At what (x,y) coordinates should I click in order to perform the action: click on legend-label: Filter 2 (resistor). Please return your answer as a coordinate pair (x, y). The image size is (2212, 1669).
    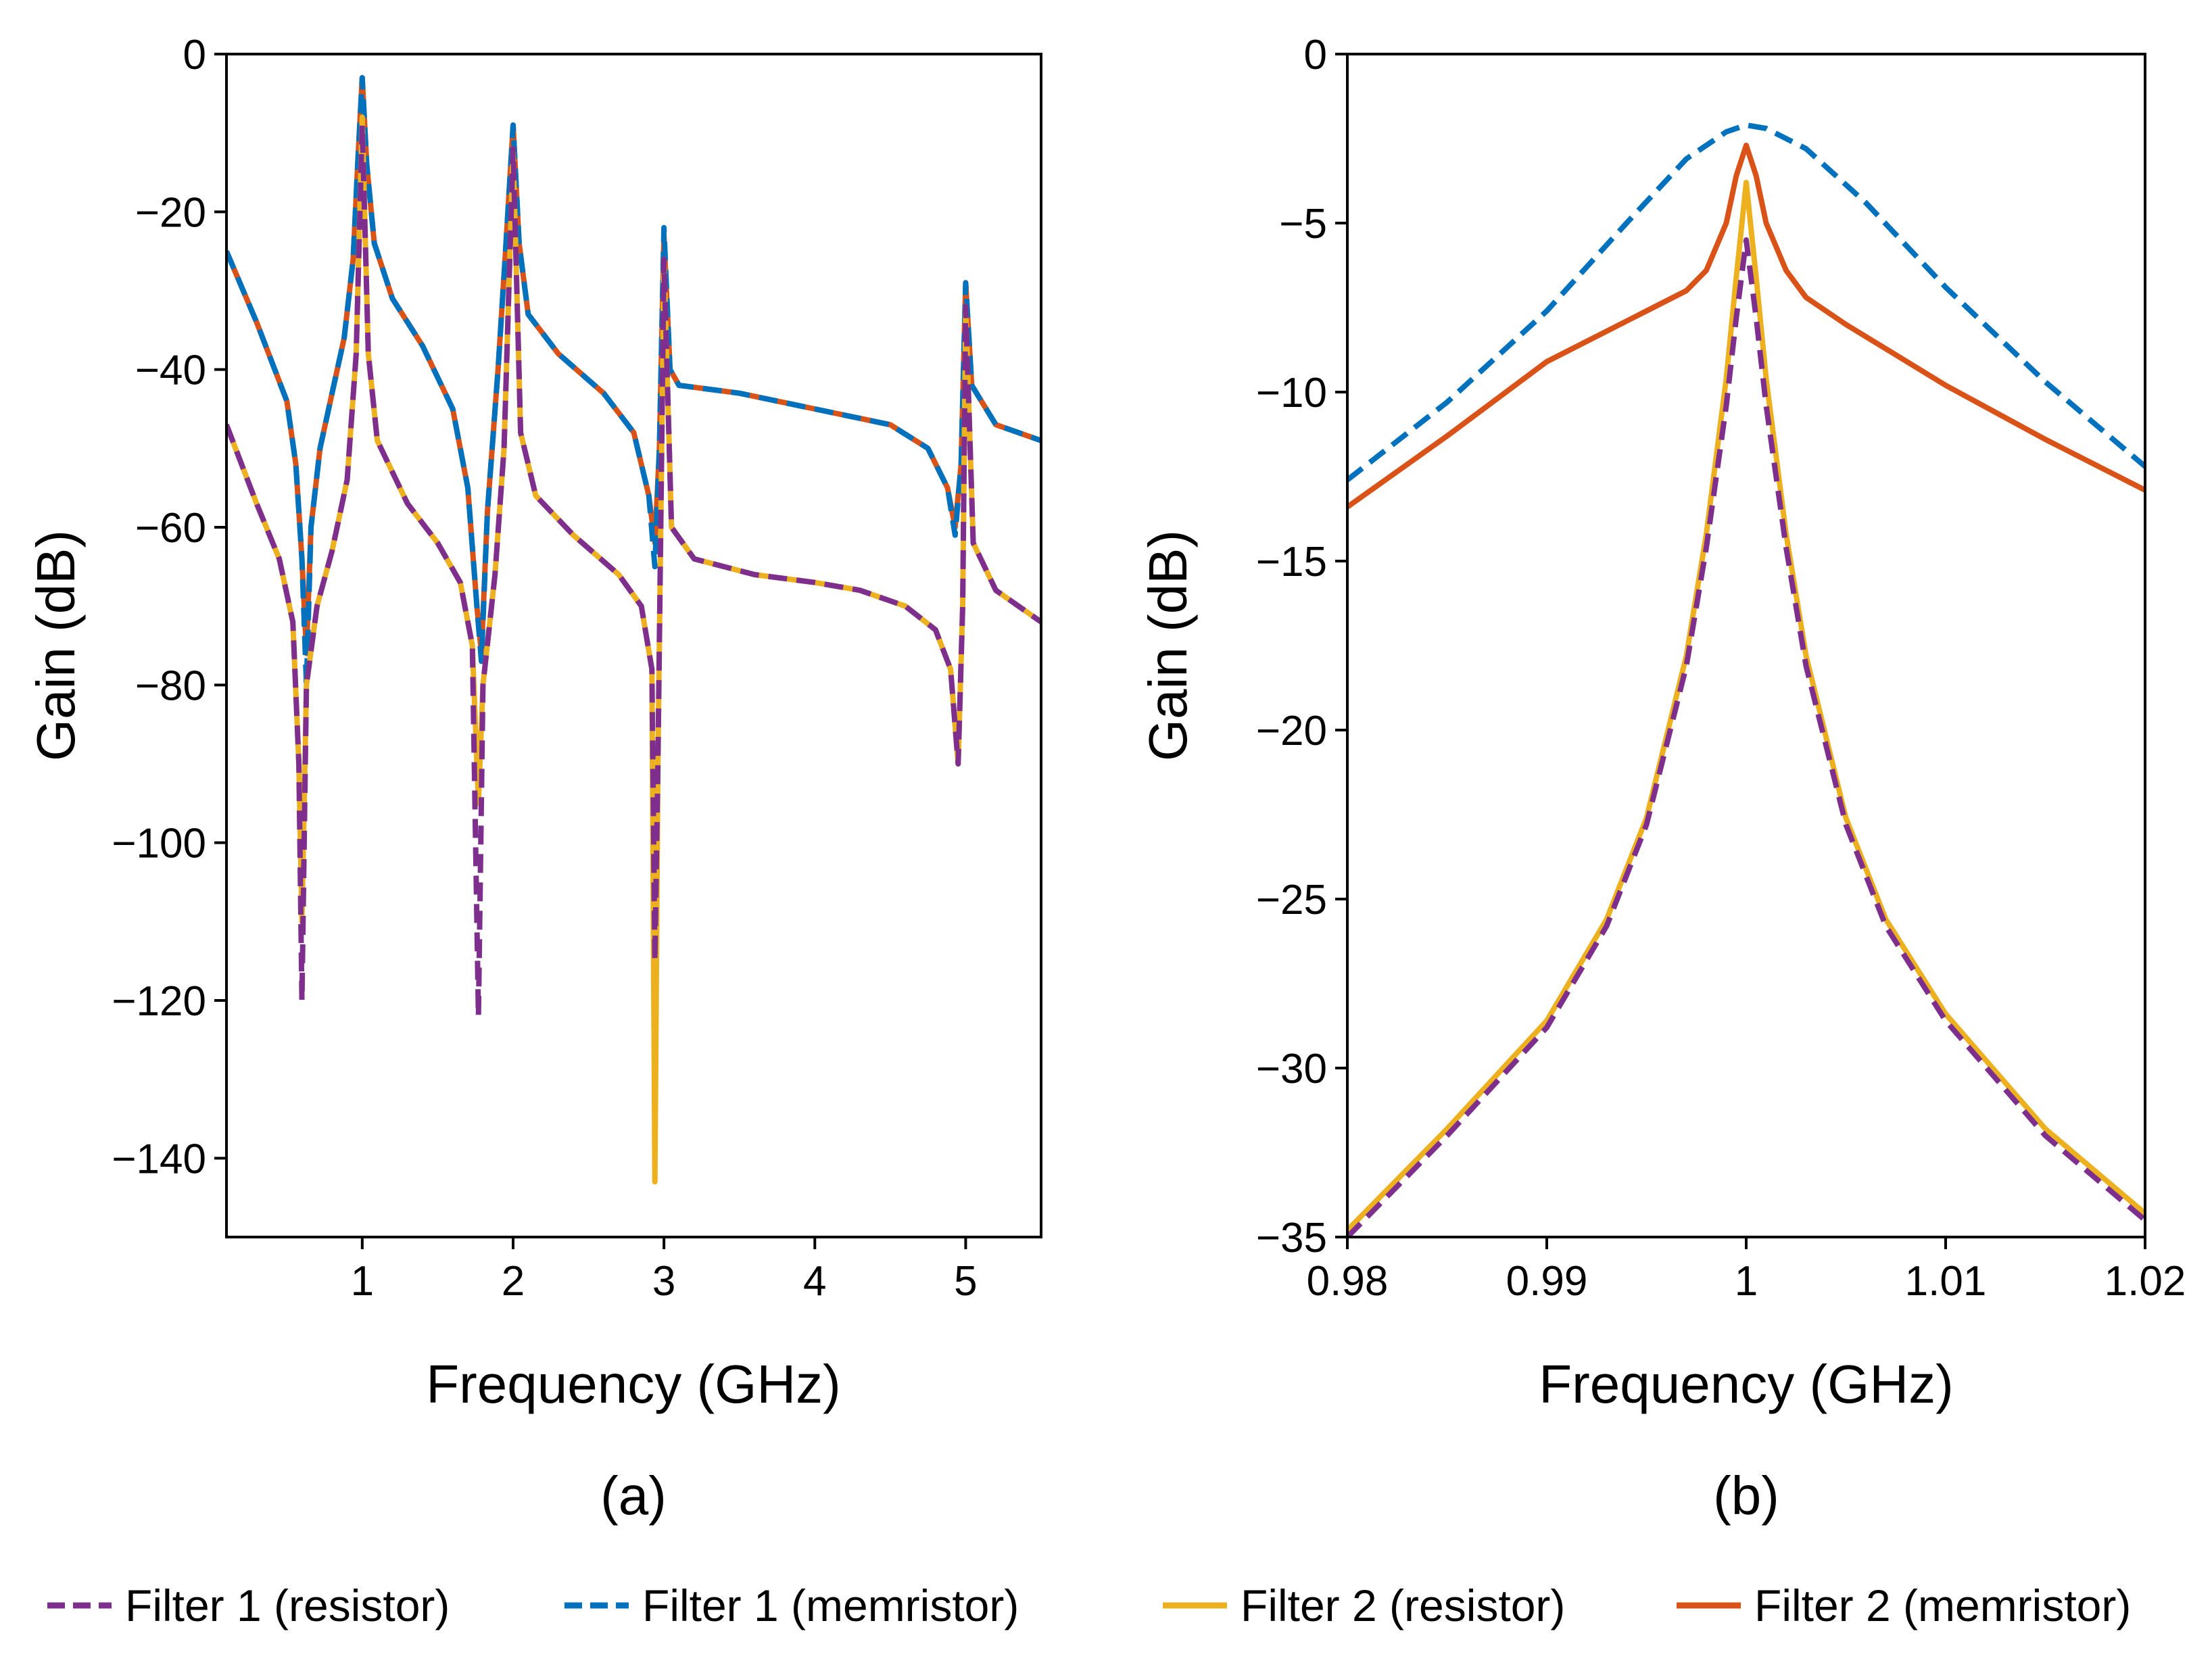
    Looking at the image, I should click on (1403, 1605).